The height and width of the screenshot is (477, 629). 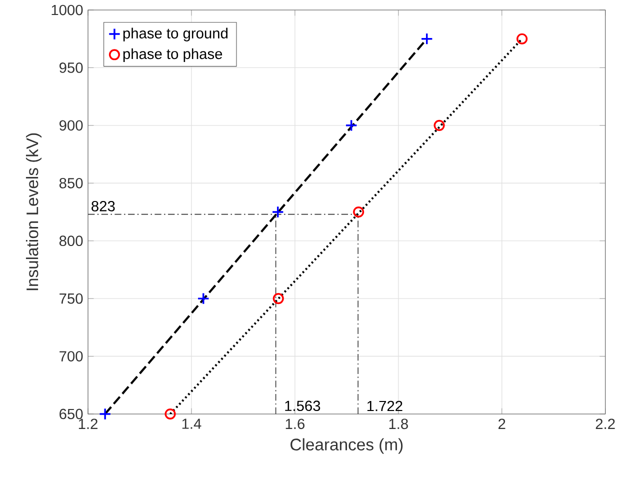 What do you see at coordinates (398, 424) in the screenshot?
I see `x-tick-label: 1.8` at bounding box center [398, 424].